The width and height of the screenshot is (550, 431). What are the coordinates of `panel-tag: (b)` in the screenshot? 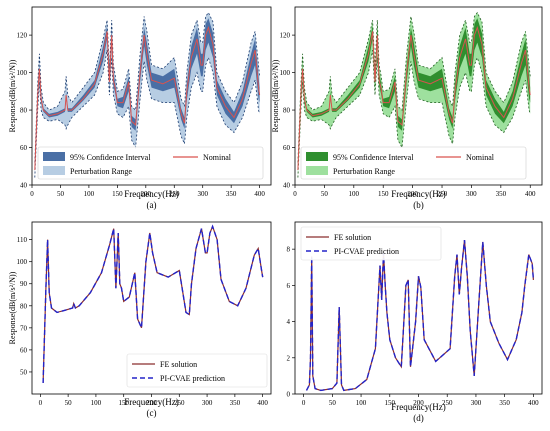 It's located at (418, 205).